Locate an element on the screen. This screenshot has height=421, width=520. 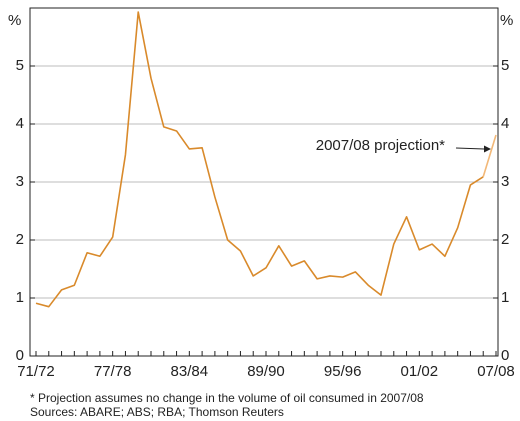
y-tick-label: 0 is located at coordinates (20, 355).